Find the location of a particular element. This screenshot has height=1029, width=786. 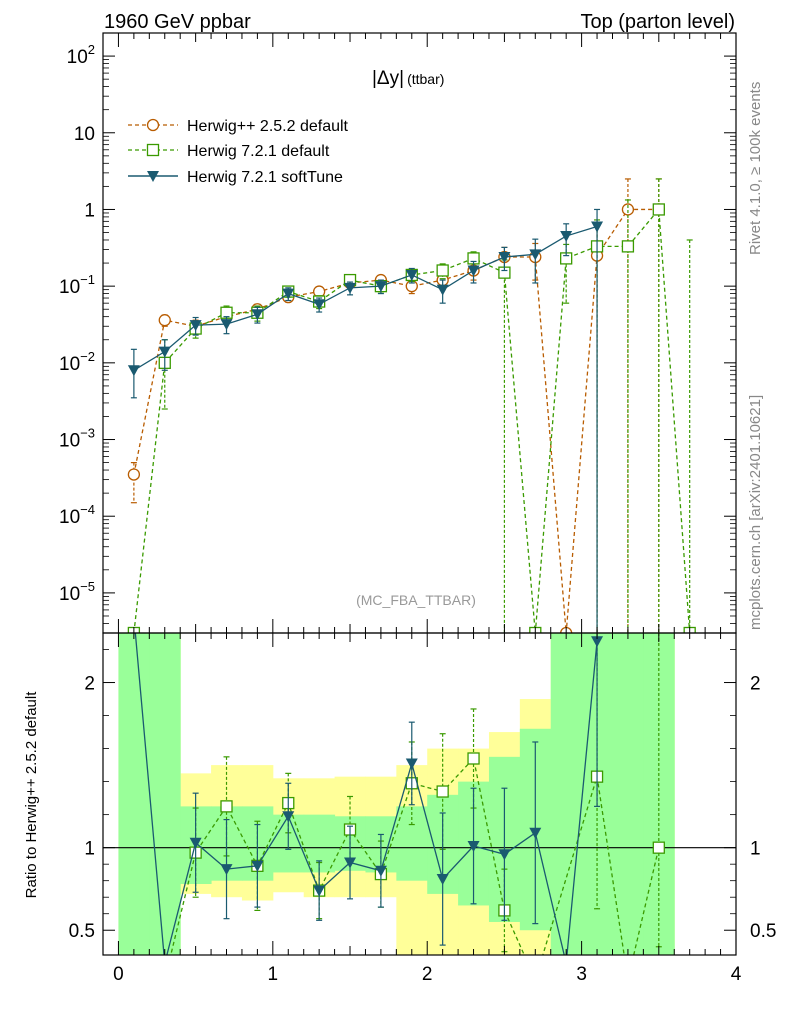

ratio-ytick-label-left-0: 0.5 is located at coordinates (82, 931).